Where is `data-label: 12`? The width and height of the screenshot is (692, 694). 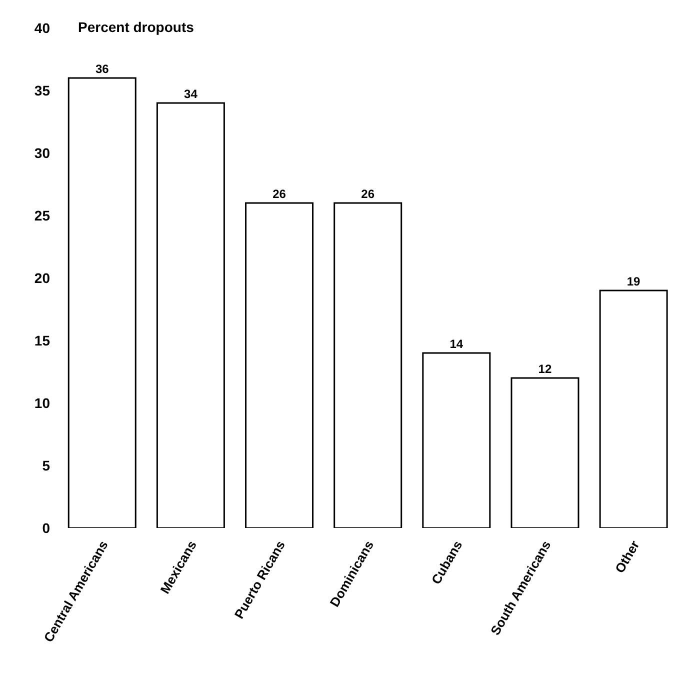
data-label: 12 is located at coordinates (545, 369).